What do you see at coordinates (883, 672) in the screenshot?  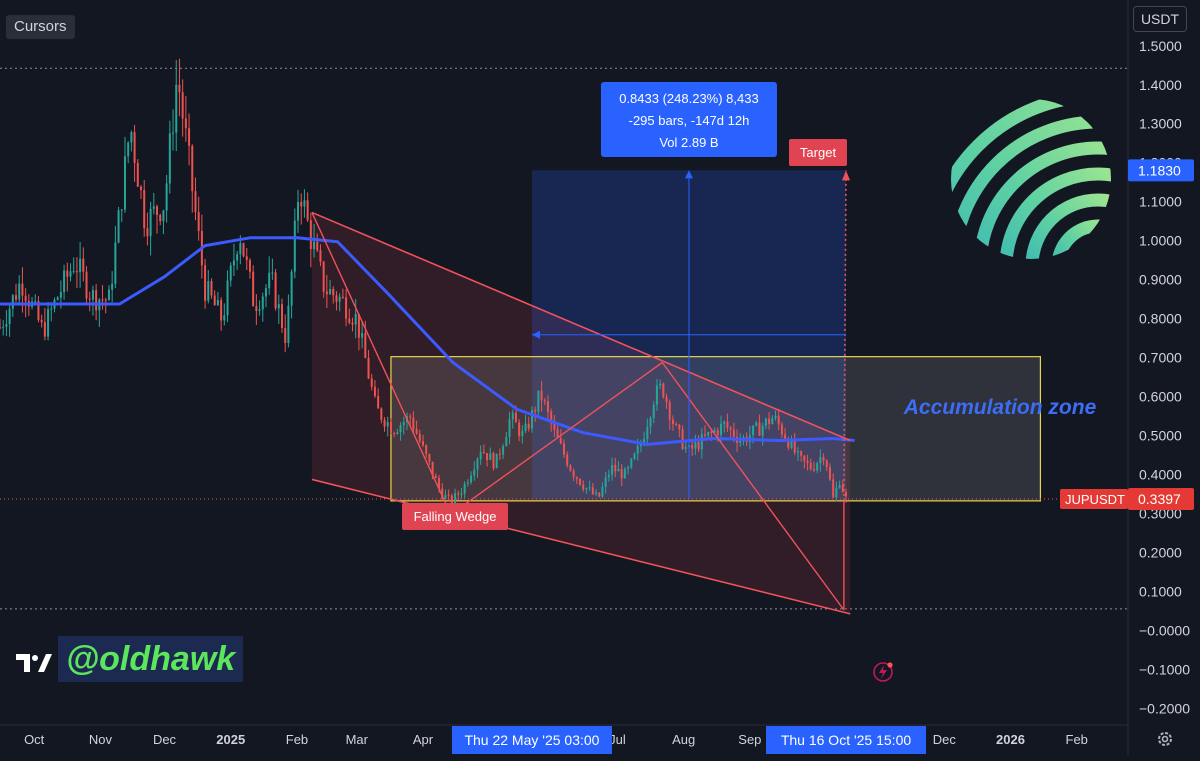 I see `flash-icon` at bounding box center [883, 672].